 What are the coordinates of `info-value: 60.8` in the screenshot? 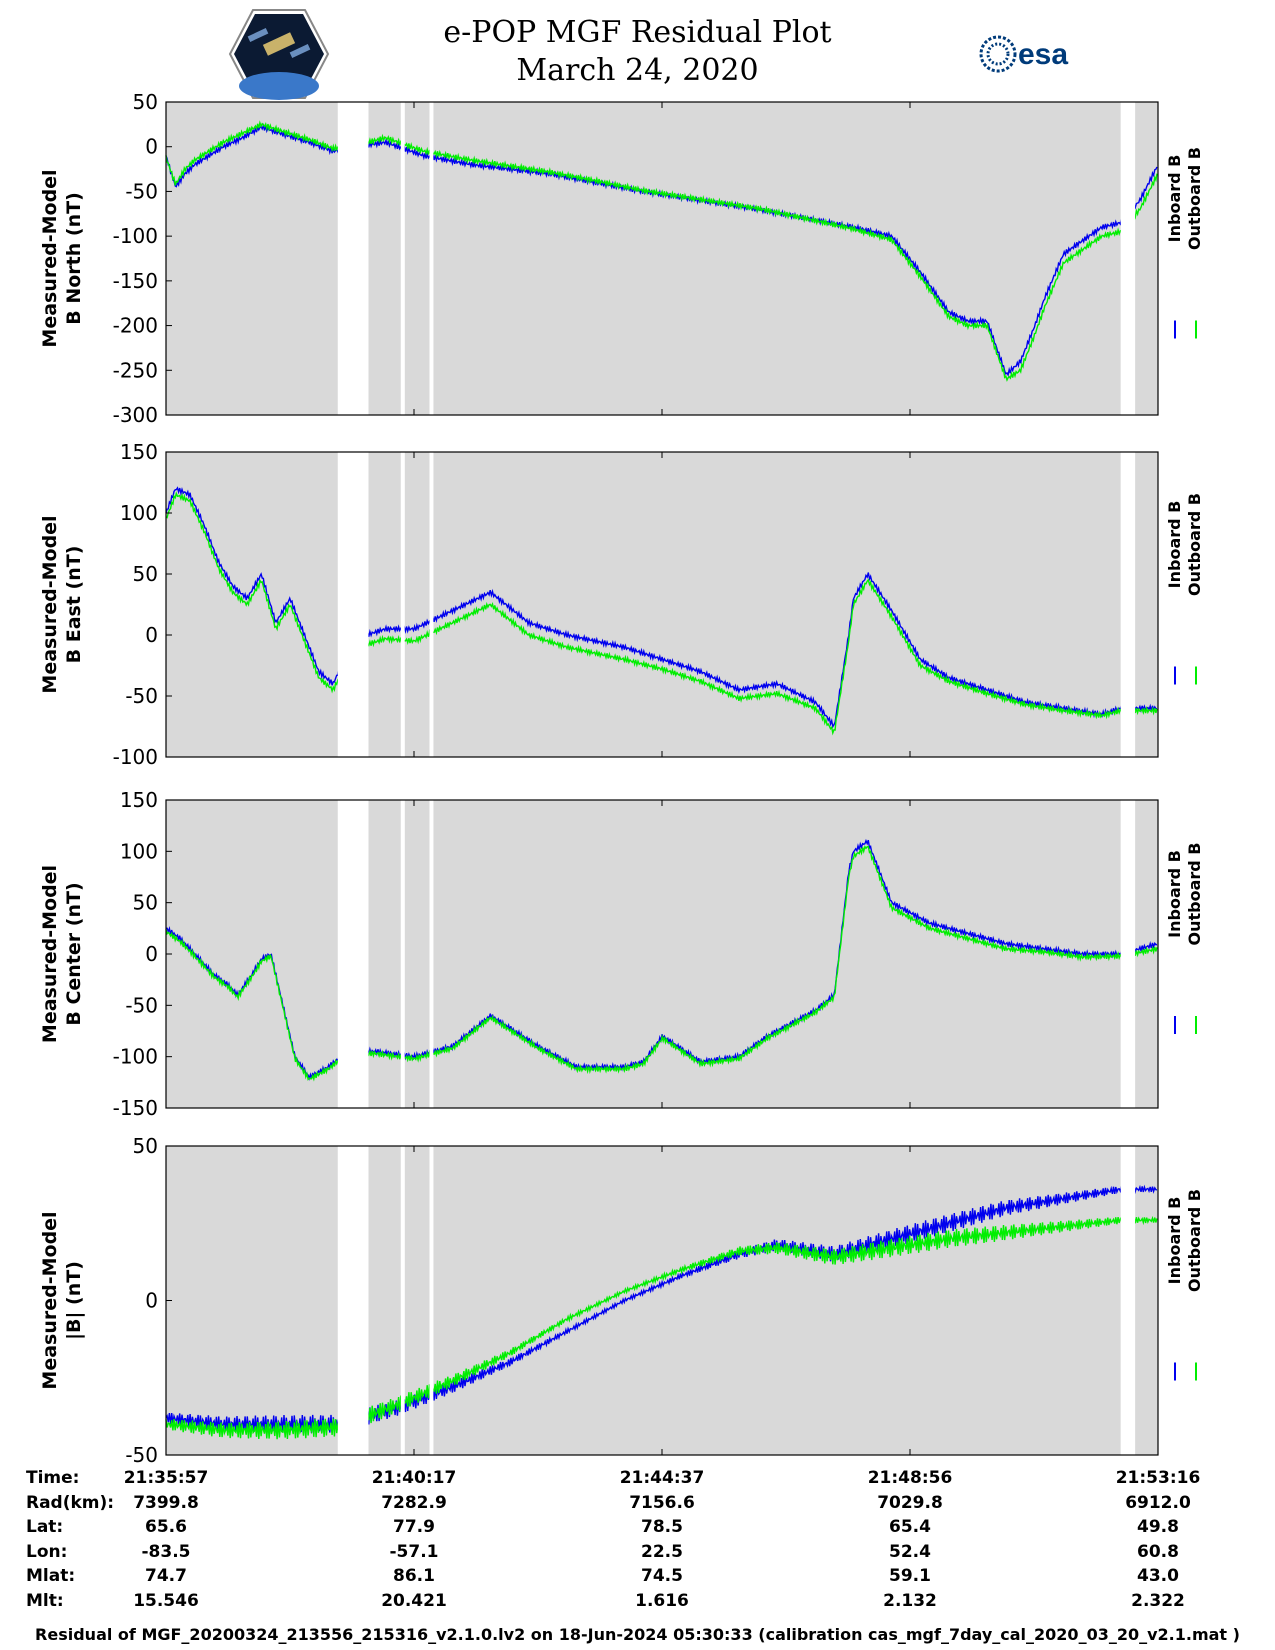 It's located at (1158, 1551).